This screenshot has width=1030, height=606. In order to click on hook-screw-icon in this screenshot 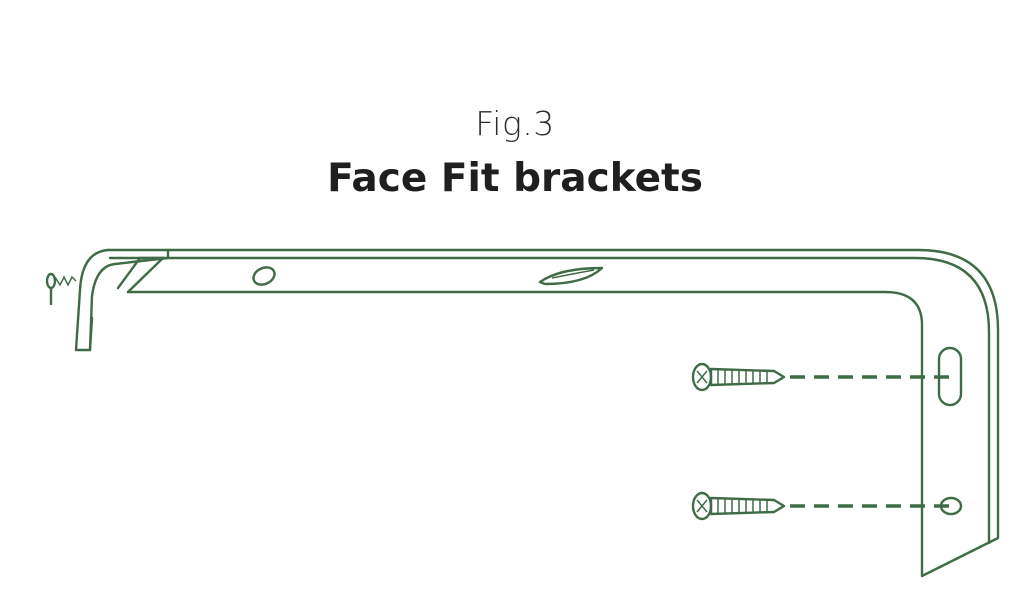, I will do `click(61, 289)`.